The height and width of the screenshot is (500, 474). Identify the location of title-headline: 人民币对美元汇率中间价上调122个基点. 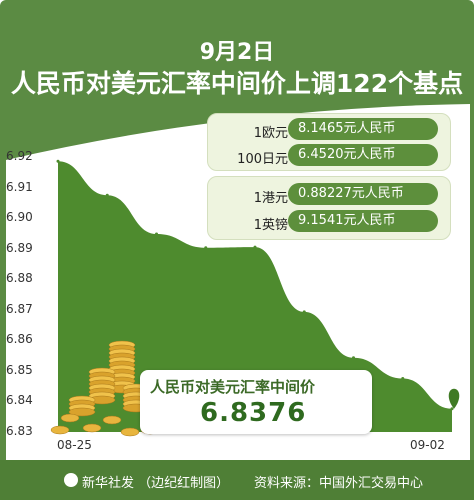
(237, 83).